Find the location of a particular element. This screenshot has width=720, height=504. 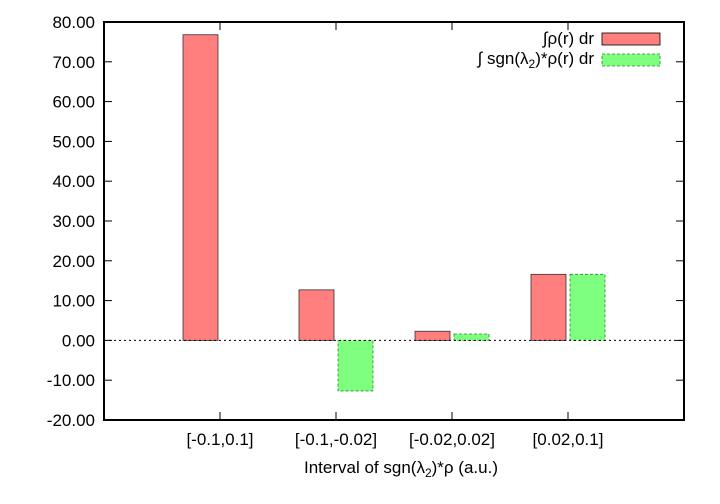

x-axis-title: Interval of sgn(λ2)*ρ (a.u.) is located at coordinates (401, 469).